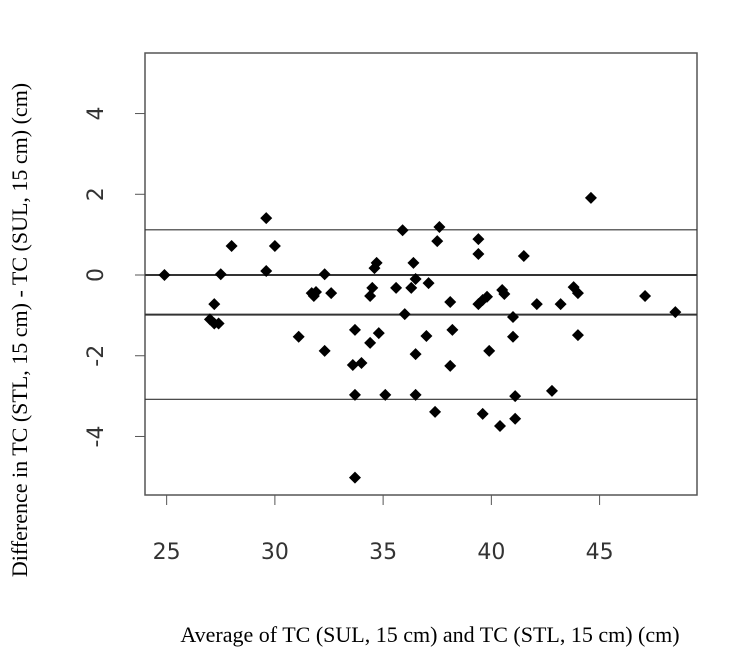 The image size is (752, 660). I want to click on y-tick-label: 0, so click(96, 275).